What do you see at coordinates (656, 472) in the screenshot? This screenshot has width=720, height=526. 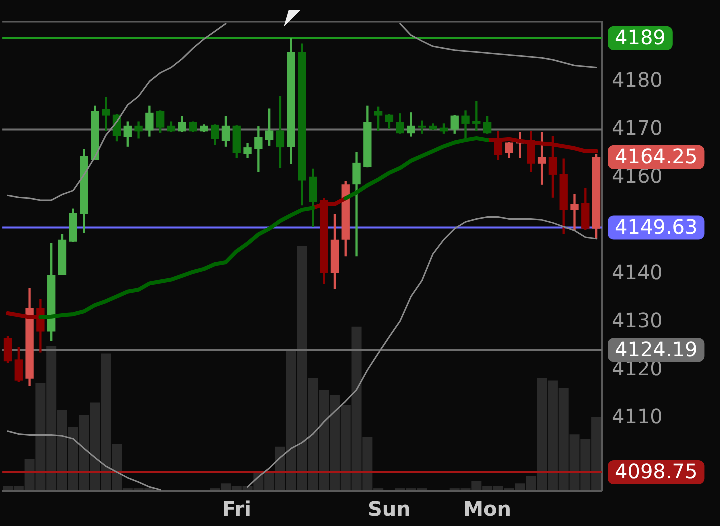 I see `ref-line-label: 4098.75` at bounding box center [656, 472].